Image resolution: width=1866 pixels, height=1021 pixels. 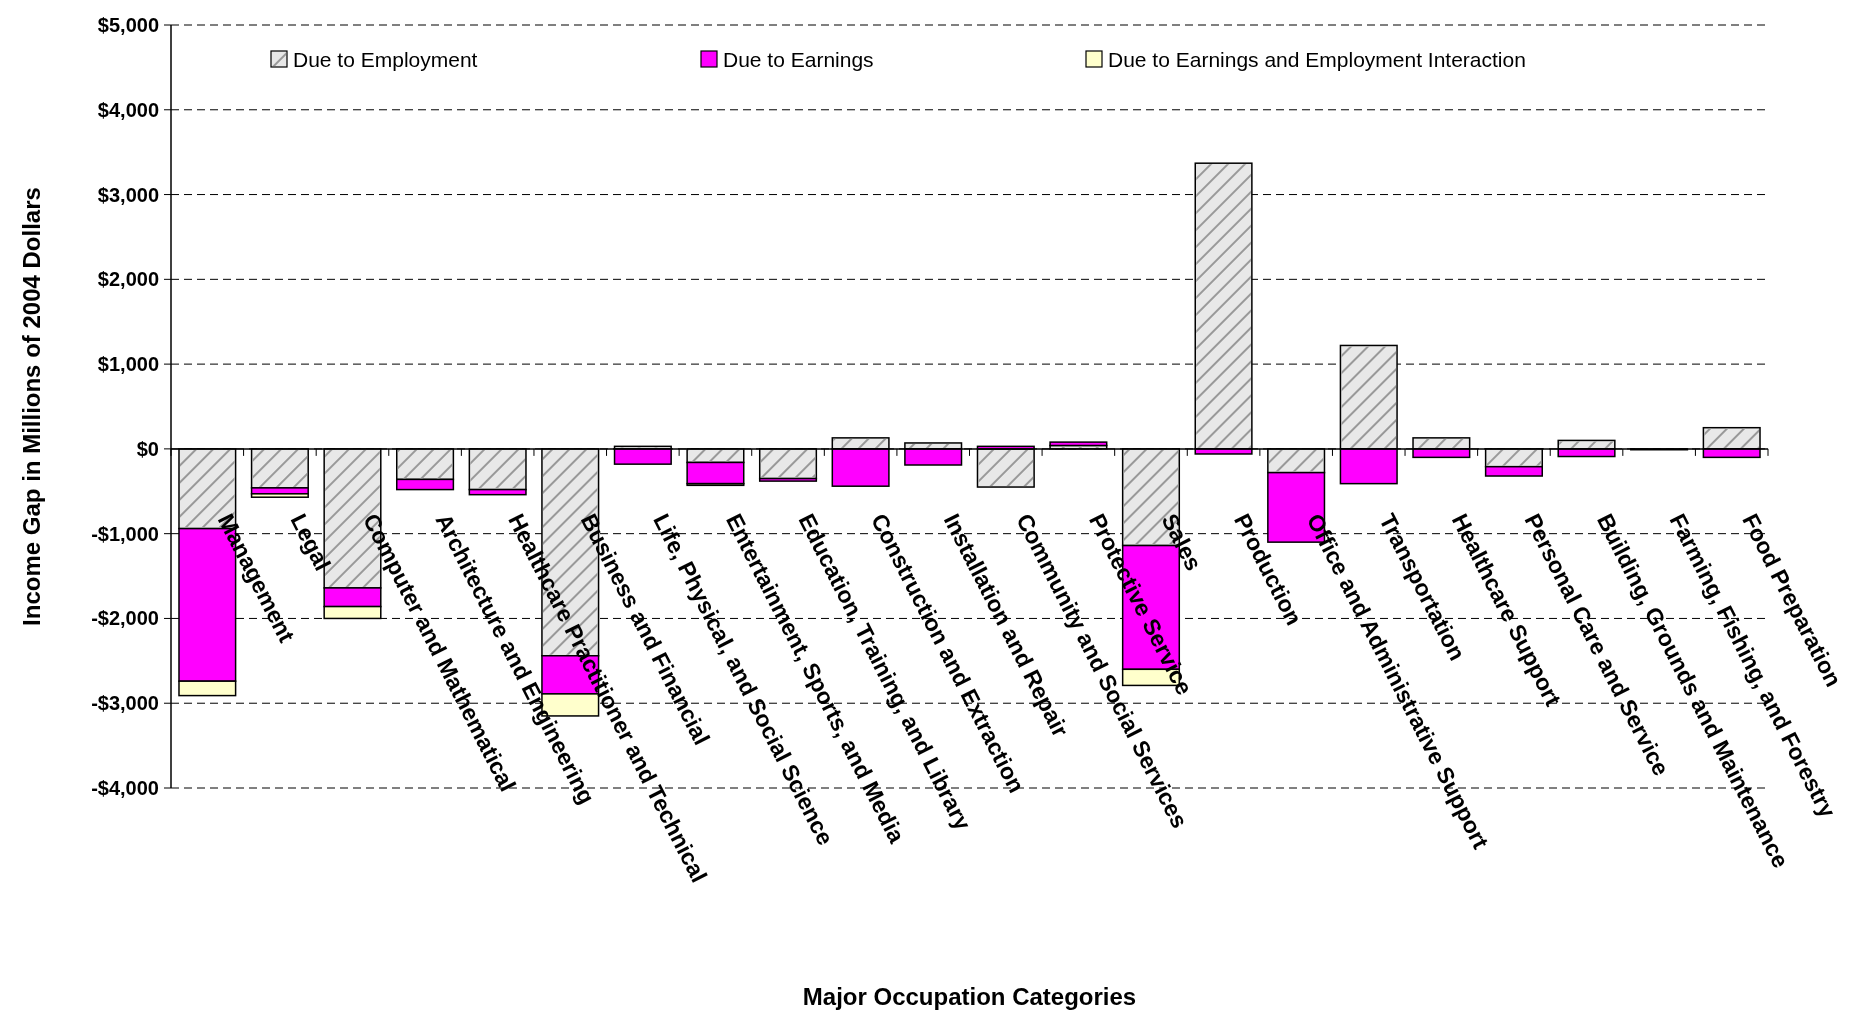 I want to click on y-tick-label: $3,000, so click(x=128, y=194).